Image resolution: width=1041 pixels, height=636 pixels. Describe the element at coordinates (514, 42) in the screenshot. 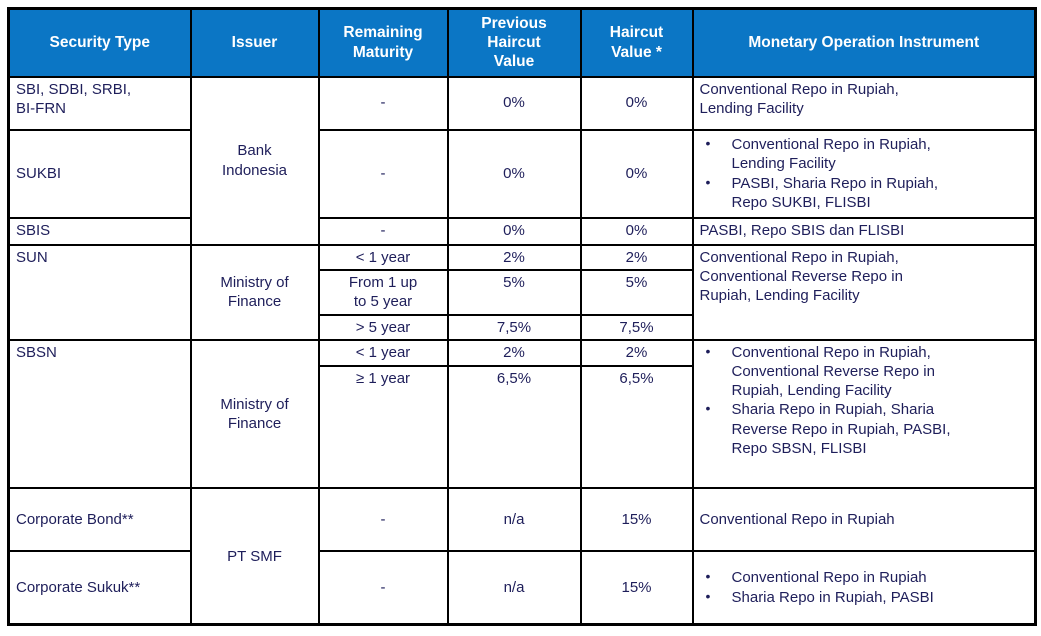

I see `col-header-previous-haircut-value: Previous Haircut Value` at that location.